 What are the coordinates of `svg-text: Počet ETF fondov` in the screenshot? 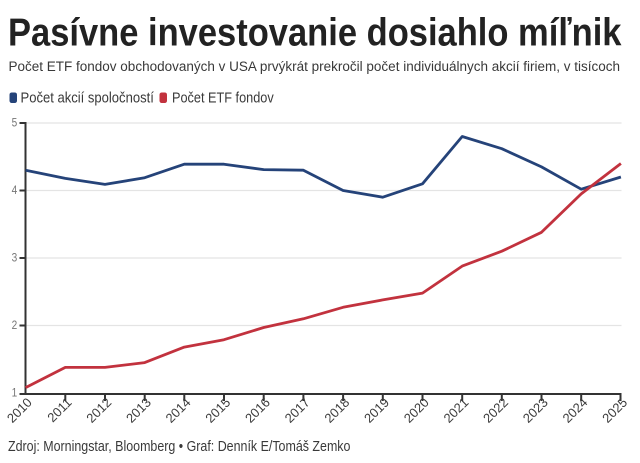 It's located at (223, 98).